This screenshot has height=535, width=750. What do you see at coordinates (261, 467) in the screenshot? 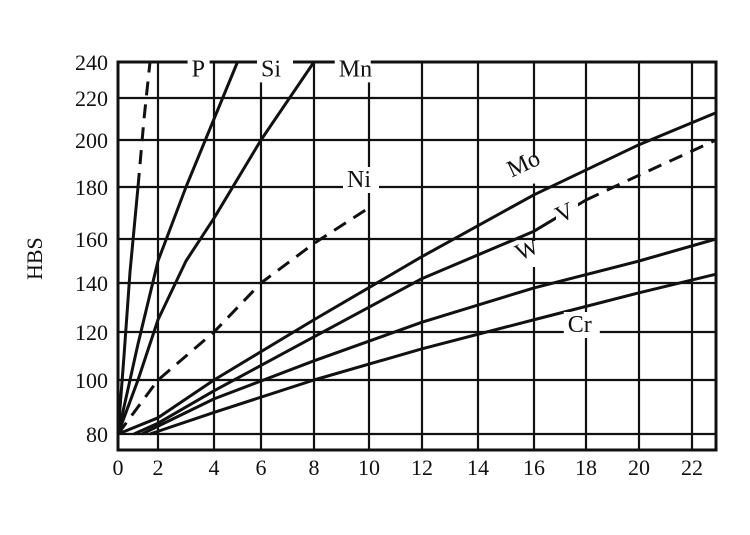
I see `x-tick-label: 6` at bounding box center [261, 467].